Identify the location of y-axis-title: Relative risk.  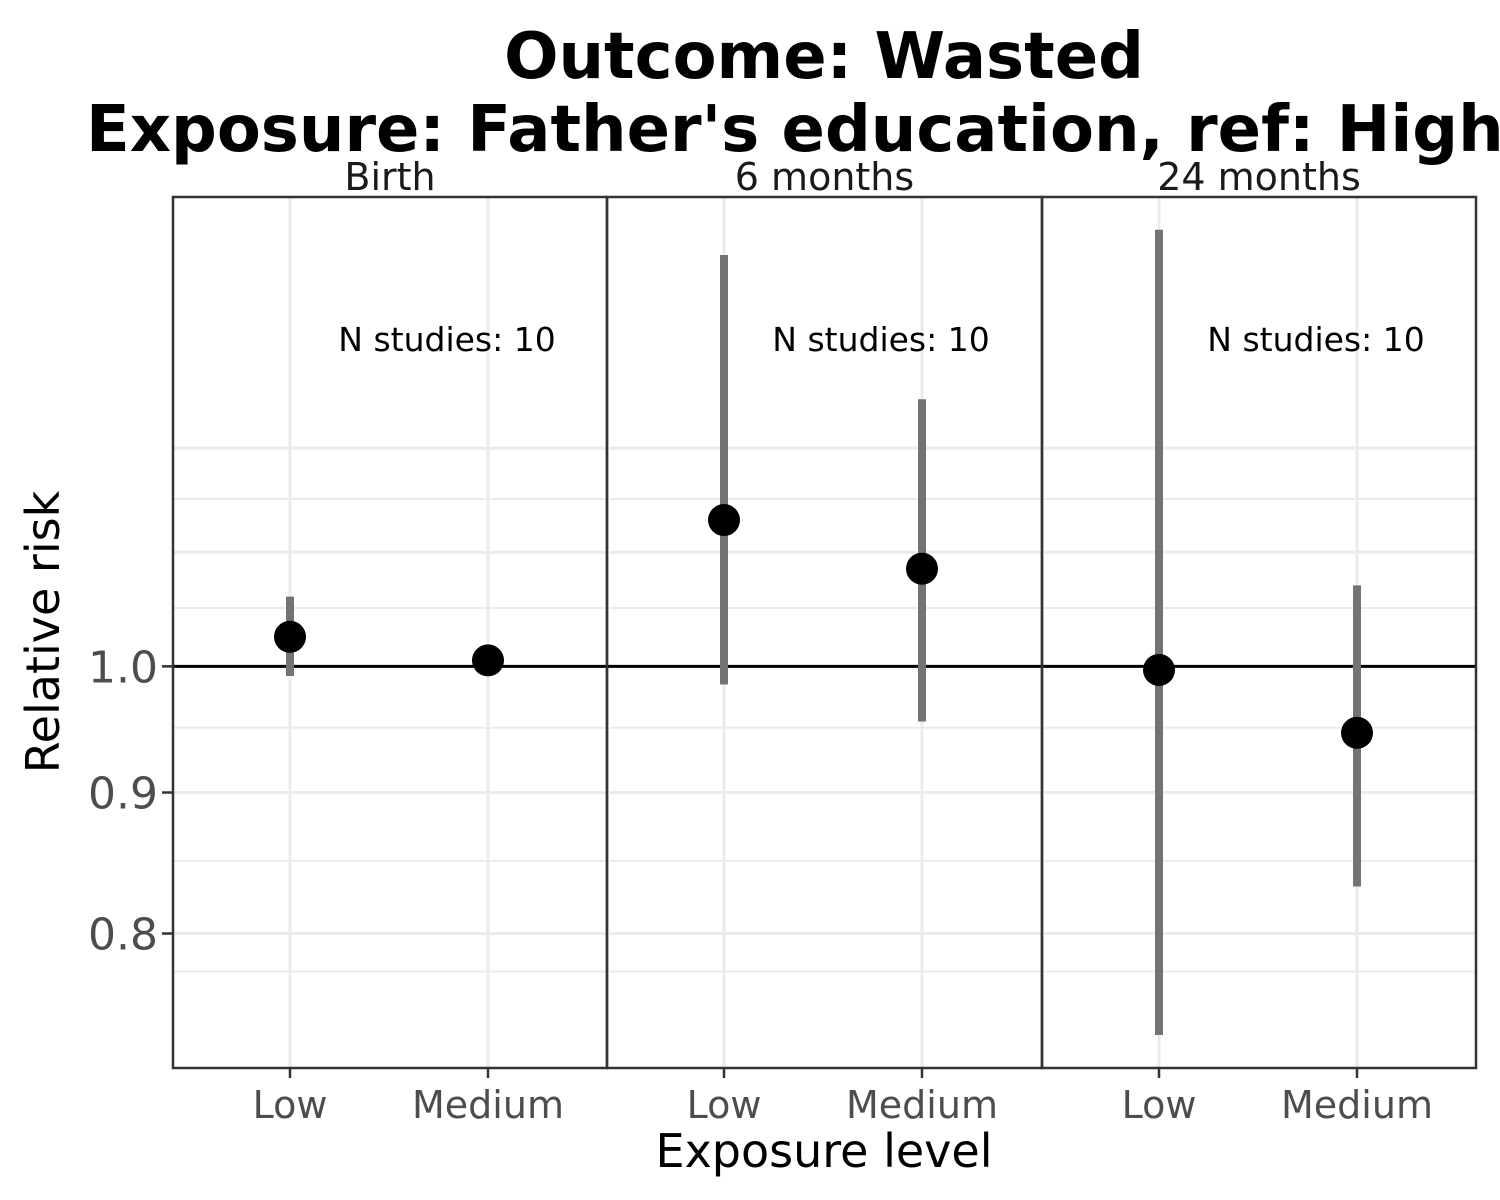
(43, 631).